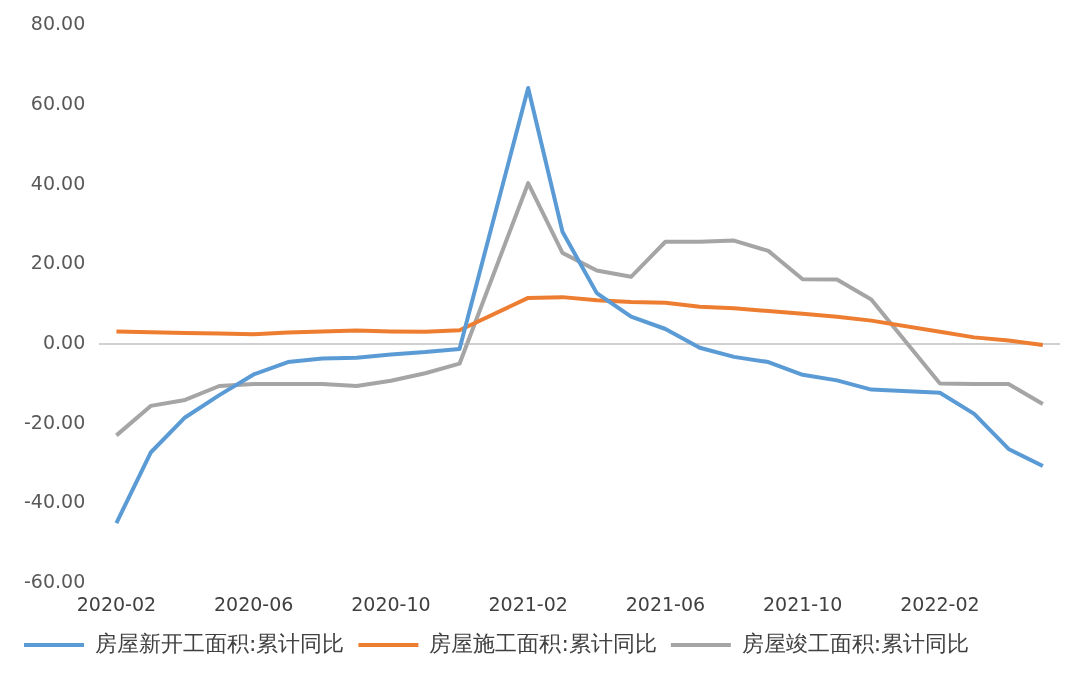 This screenshot has width=1080, height=676. I want to click on legend-label: 房屋施工面积:累计同比, so click(543, 643).